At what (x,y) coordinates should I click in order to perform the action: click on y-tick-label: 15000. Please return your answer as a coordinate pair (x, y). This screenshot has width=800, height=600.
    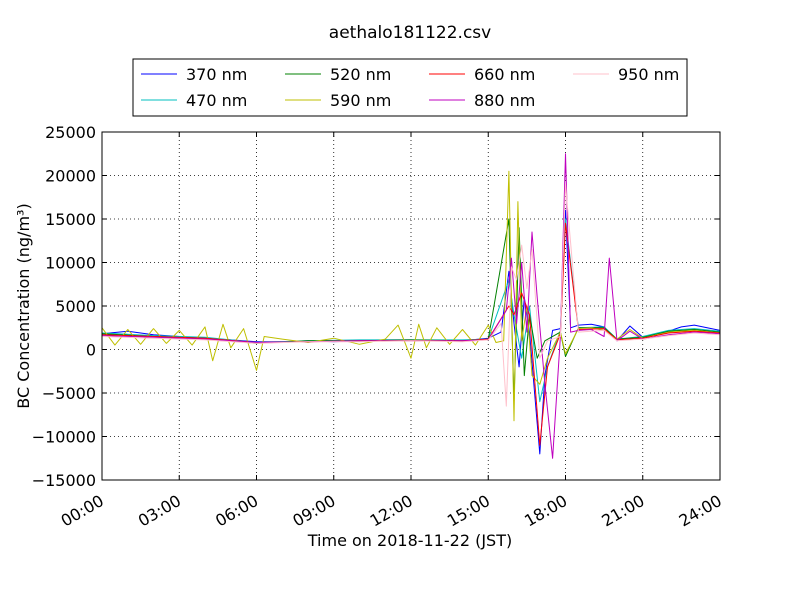
    Looking at the image, I should click on (70, 219).